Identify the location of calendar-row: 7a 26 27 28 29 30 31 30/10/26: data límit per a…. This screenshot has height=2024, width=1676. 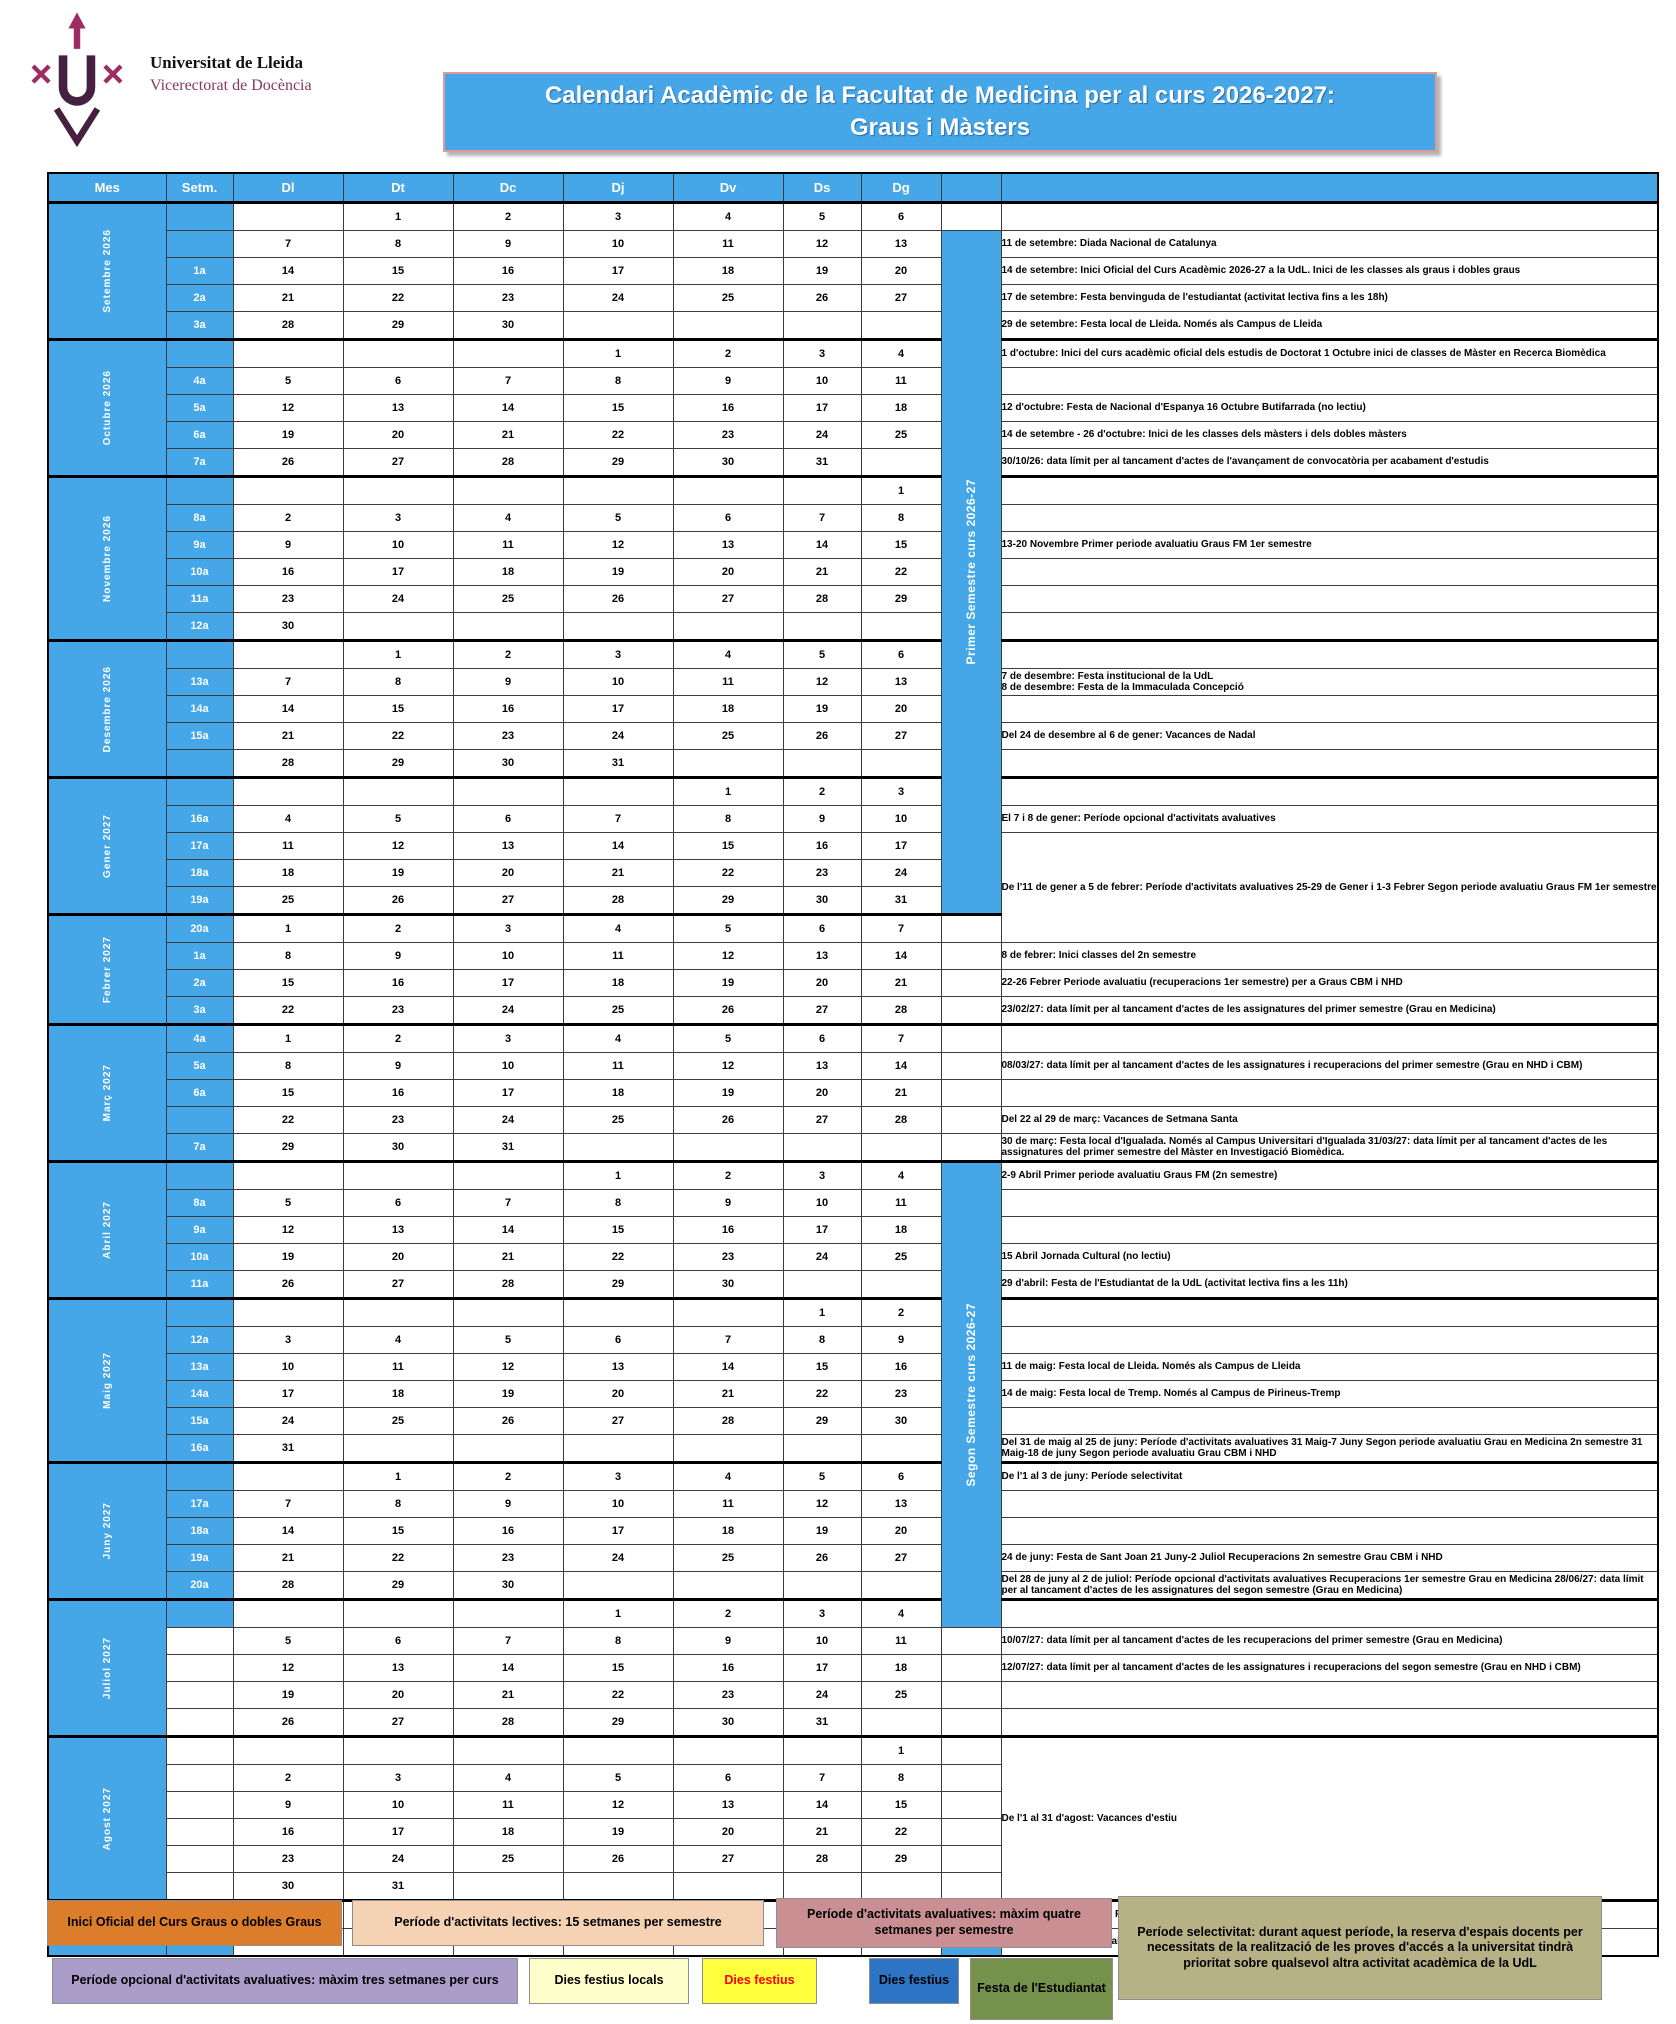
(853, 462).